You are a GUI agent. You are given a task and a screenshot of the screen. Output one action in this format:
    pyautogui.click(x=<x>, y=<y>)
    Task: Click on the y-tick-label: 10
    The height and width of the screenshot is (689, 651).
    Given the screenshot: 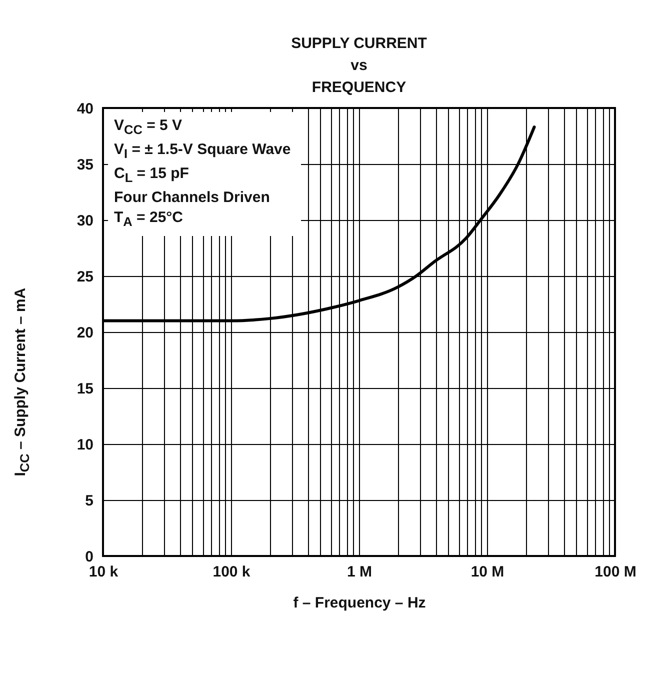 What is the action you would take?
    pyautogui.click(x=85, y=445)
    